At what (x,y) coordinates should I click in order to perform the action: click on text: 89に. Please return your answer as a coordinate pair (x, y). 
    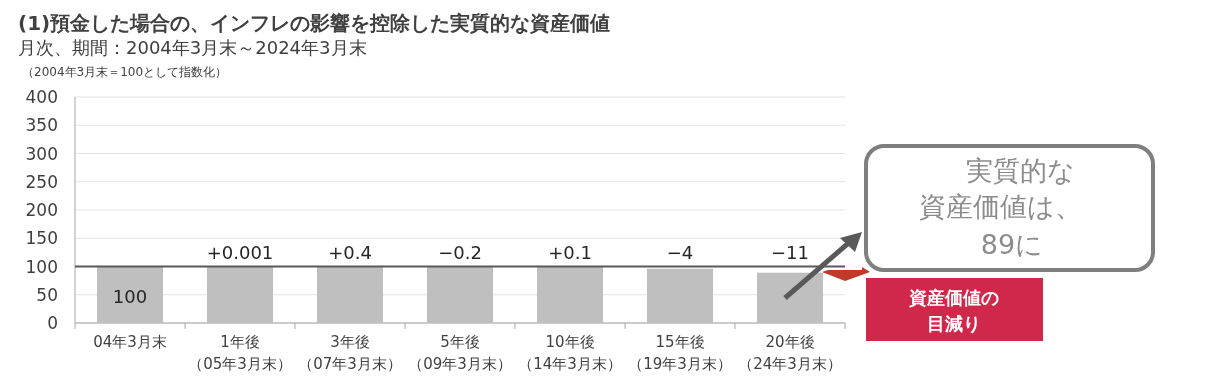
    Looking at the image, I should click on (1012, 244).